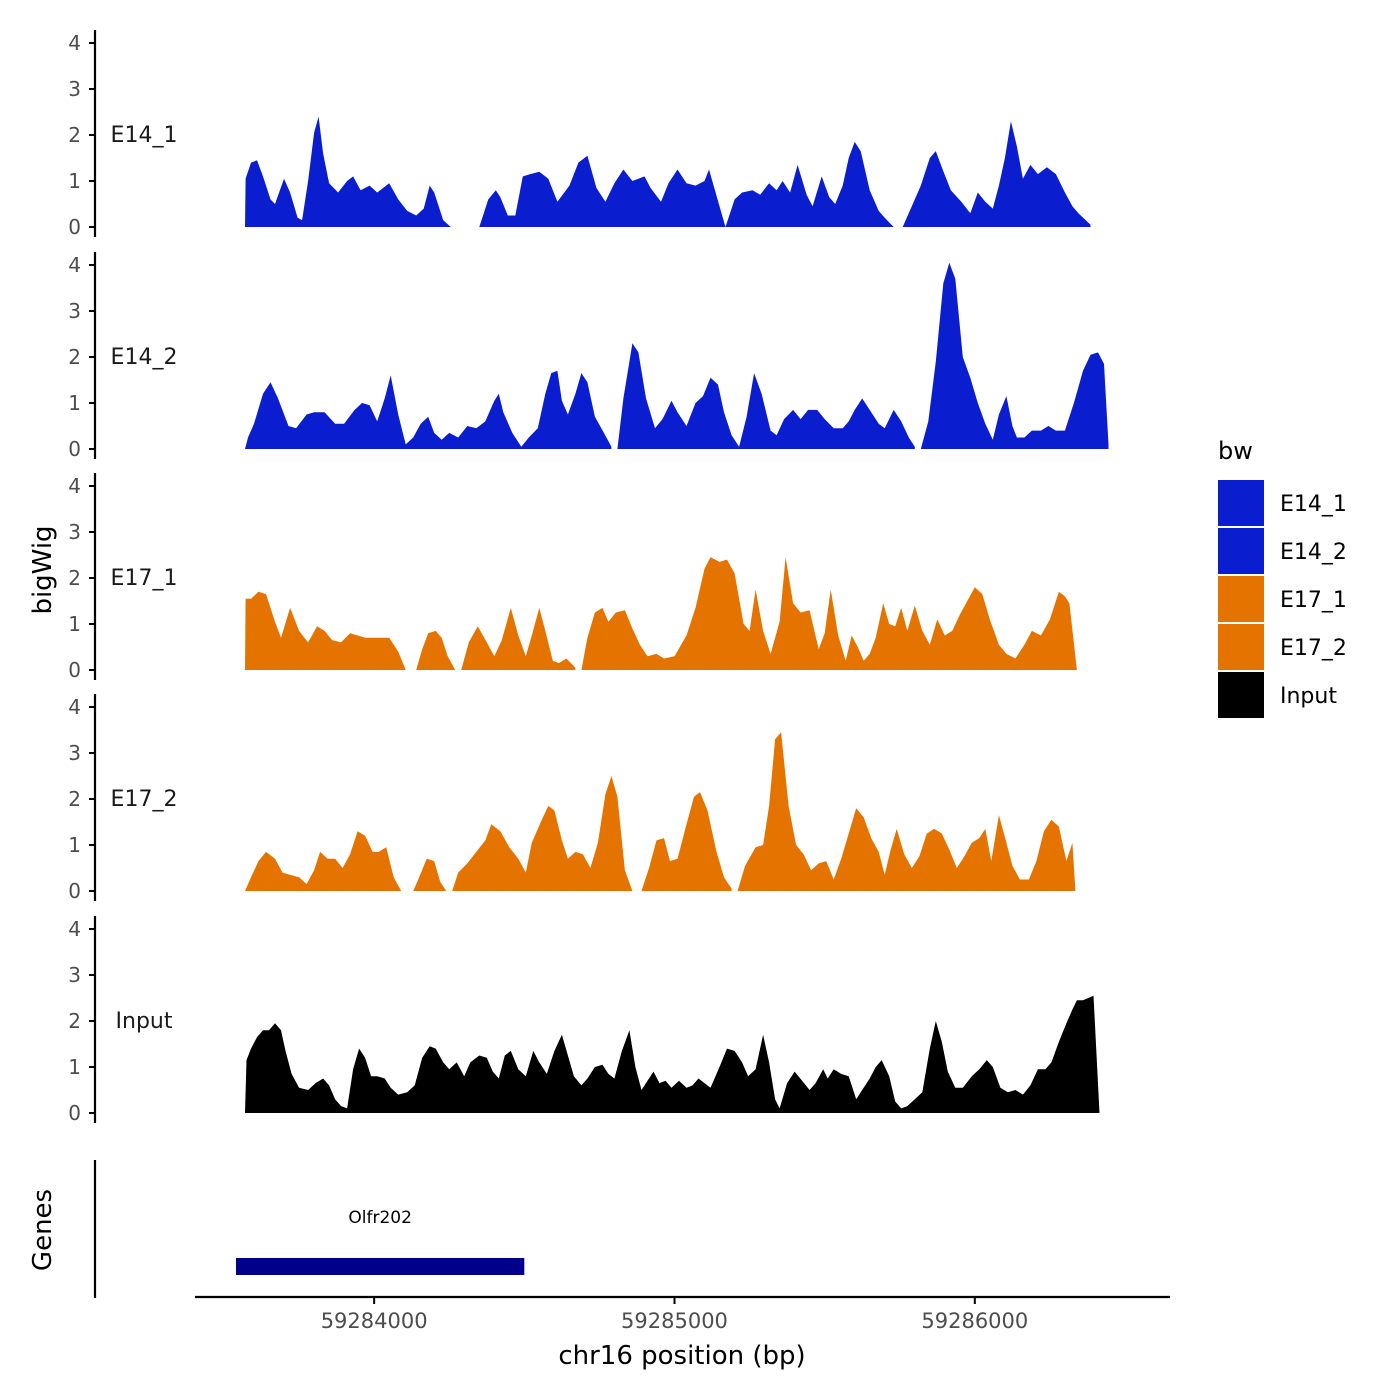 The image size is (1400, 1400). What do you see at coordinates (1313, 504) in the screenshot?
I see `legend-label: E14_1` at bounding box center [1313, 504].